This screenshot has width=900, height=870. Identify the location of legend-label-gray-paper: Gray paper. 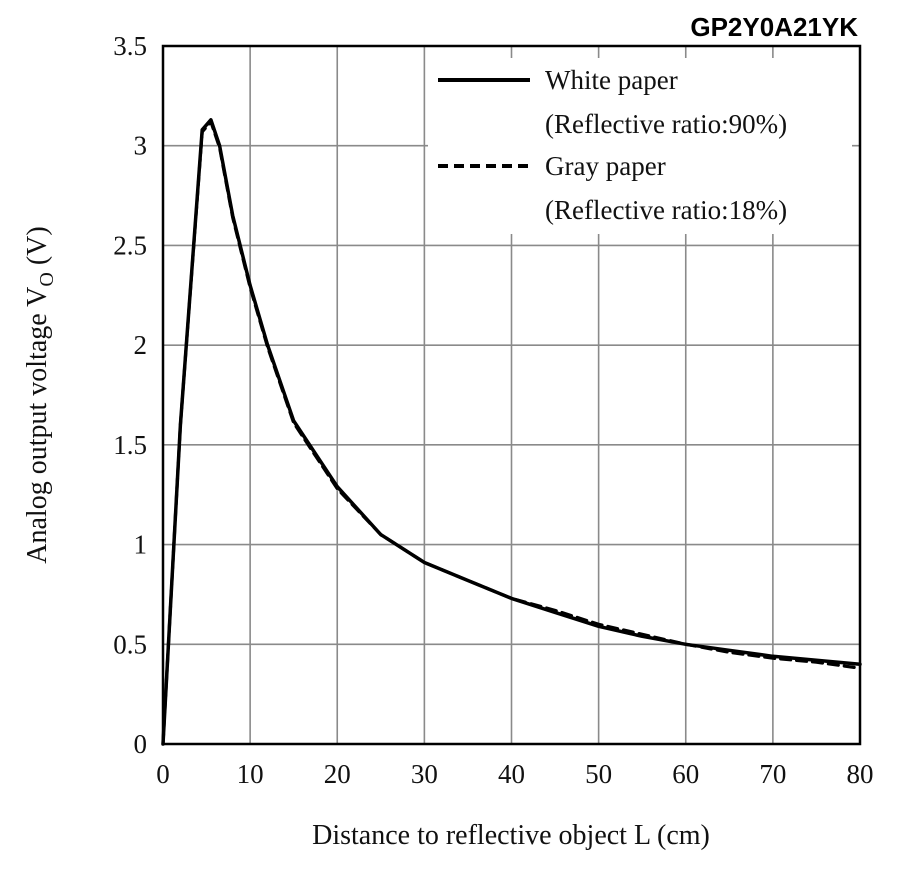
(605, 166).